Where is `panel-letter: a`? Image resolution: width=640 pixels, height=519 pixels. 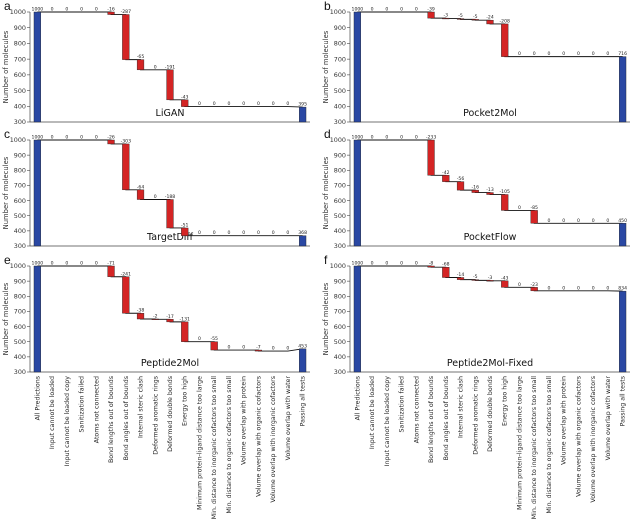 panel-letter: a is located at coordinates (7, 6).